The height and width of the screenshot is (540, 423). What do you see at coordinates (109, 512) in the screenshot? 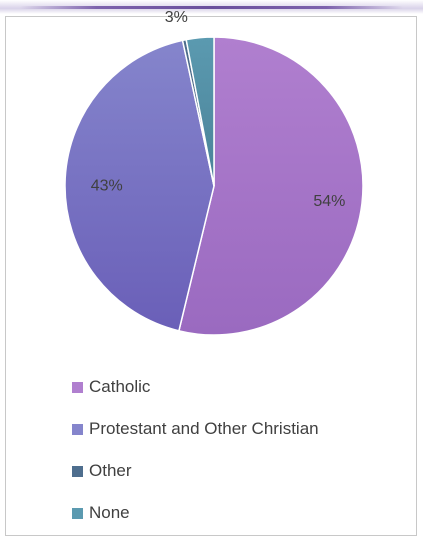
I see `legend-label: None` at bounding box center [109, 512].